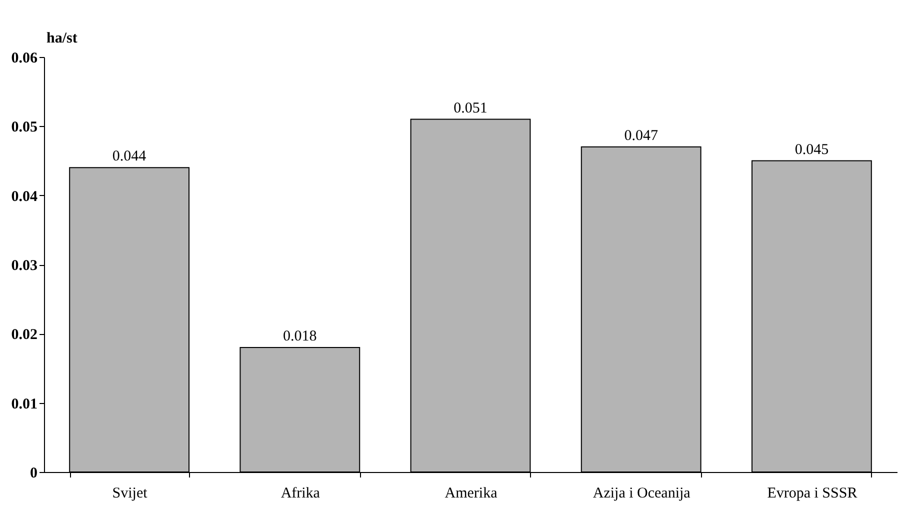 This screenshot has height=510, width=902. What do you see at coordinates (24, 128) in the screenshot?
I see `y-tick-label: 0.05` at bounding box center [24, 128].